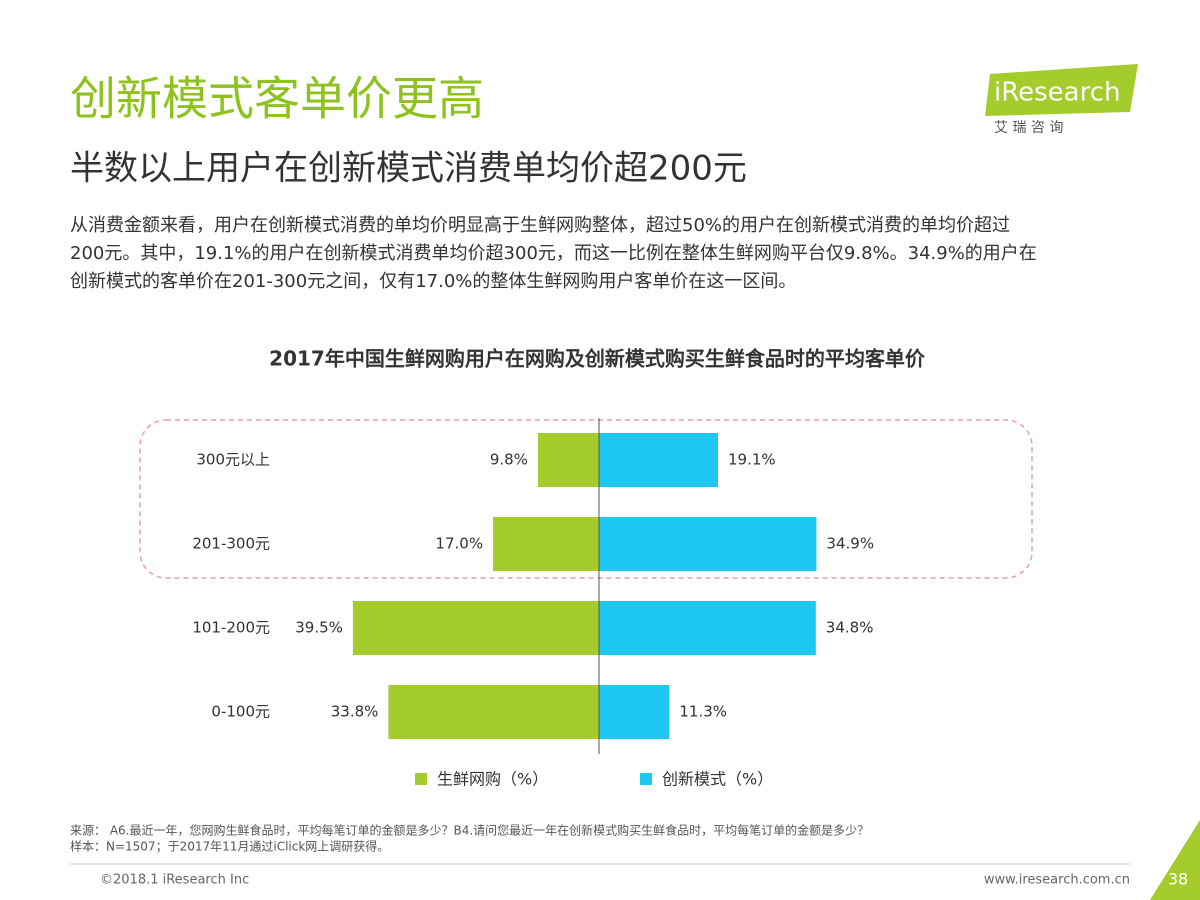  Describe the element at coordinates (597, 359) in the screenshot. I see `chart-title: 2017年中国生鲜网购用户在网购及创新模式购买生鲜食品时的平均客单价` at that location.